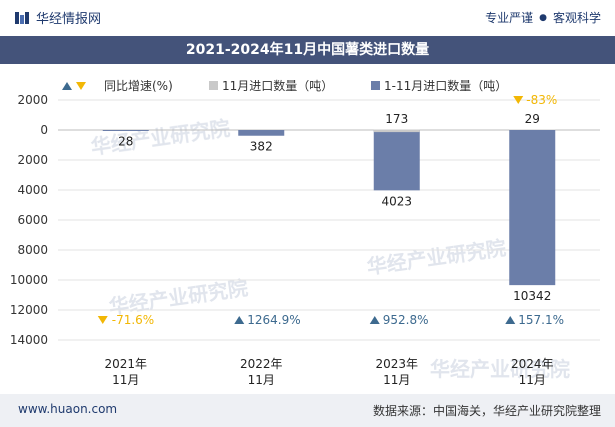 The image size is (615, 427). I want to click on monthly-value-label: 173, so click(396, 119).